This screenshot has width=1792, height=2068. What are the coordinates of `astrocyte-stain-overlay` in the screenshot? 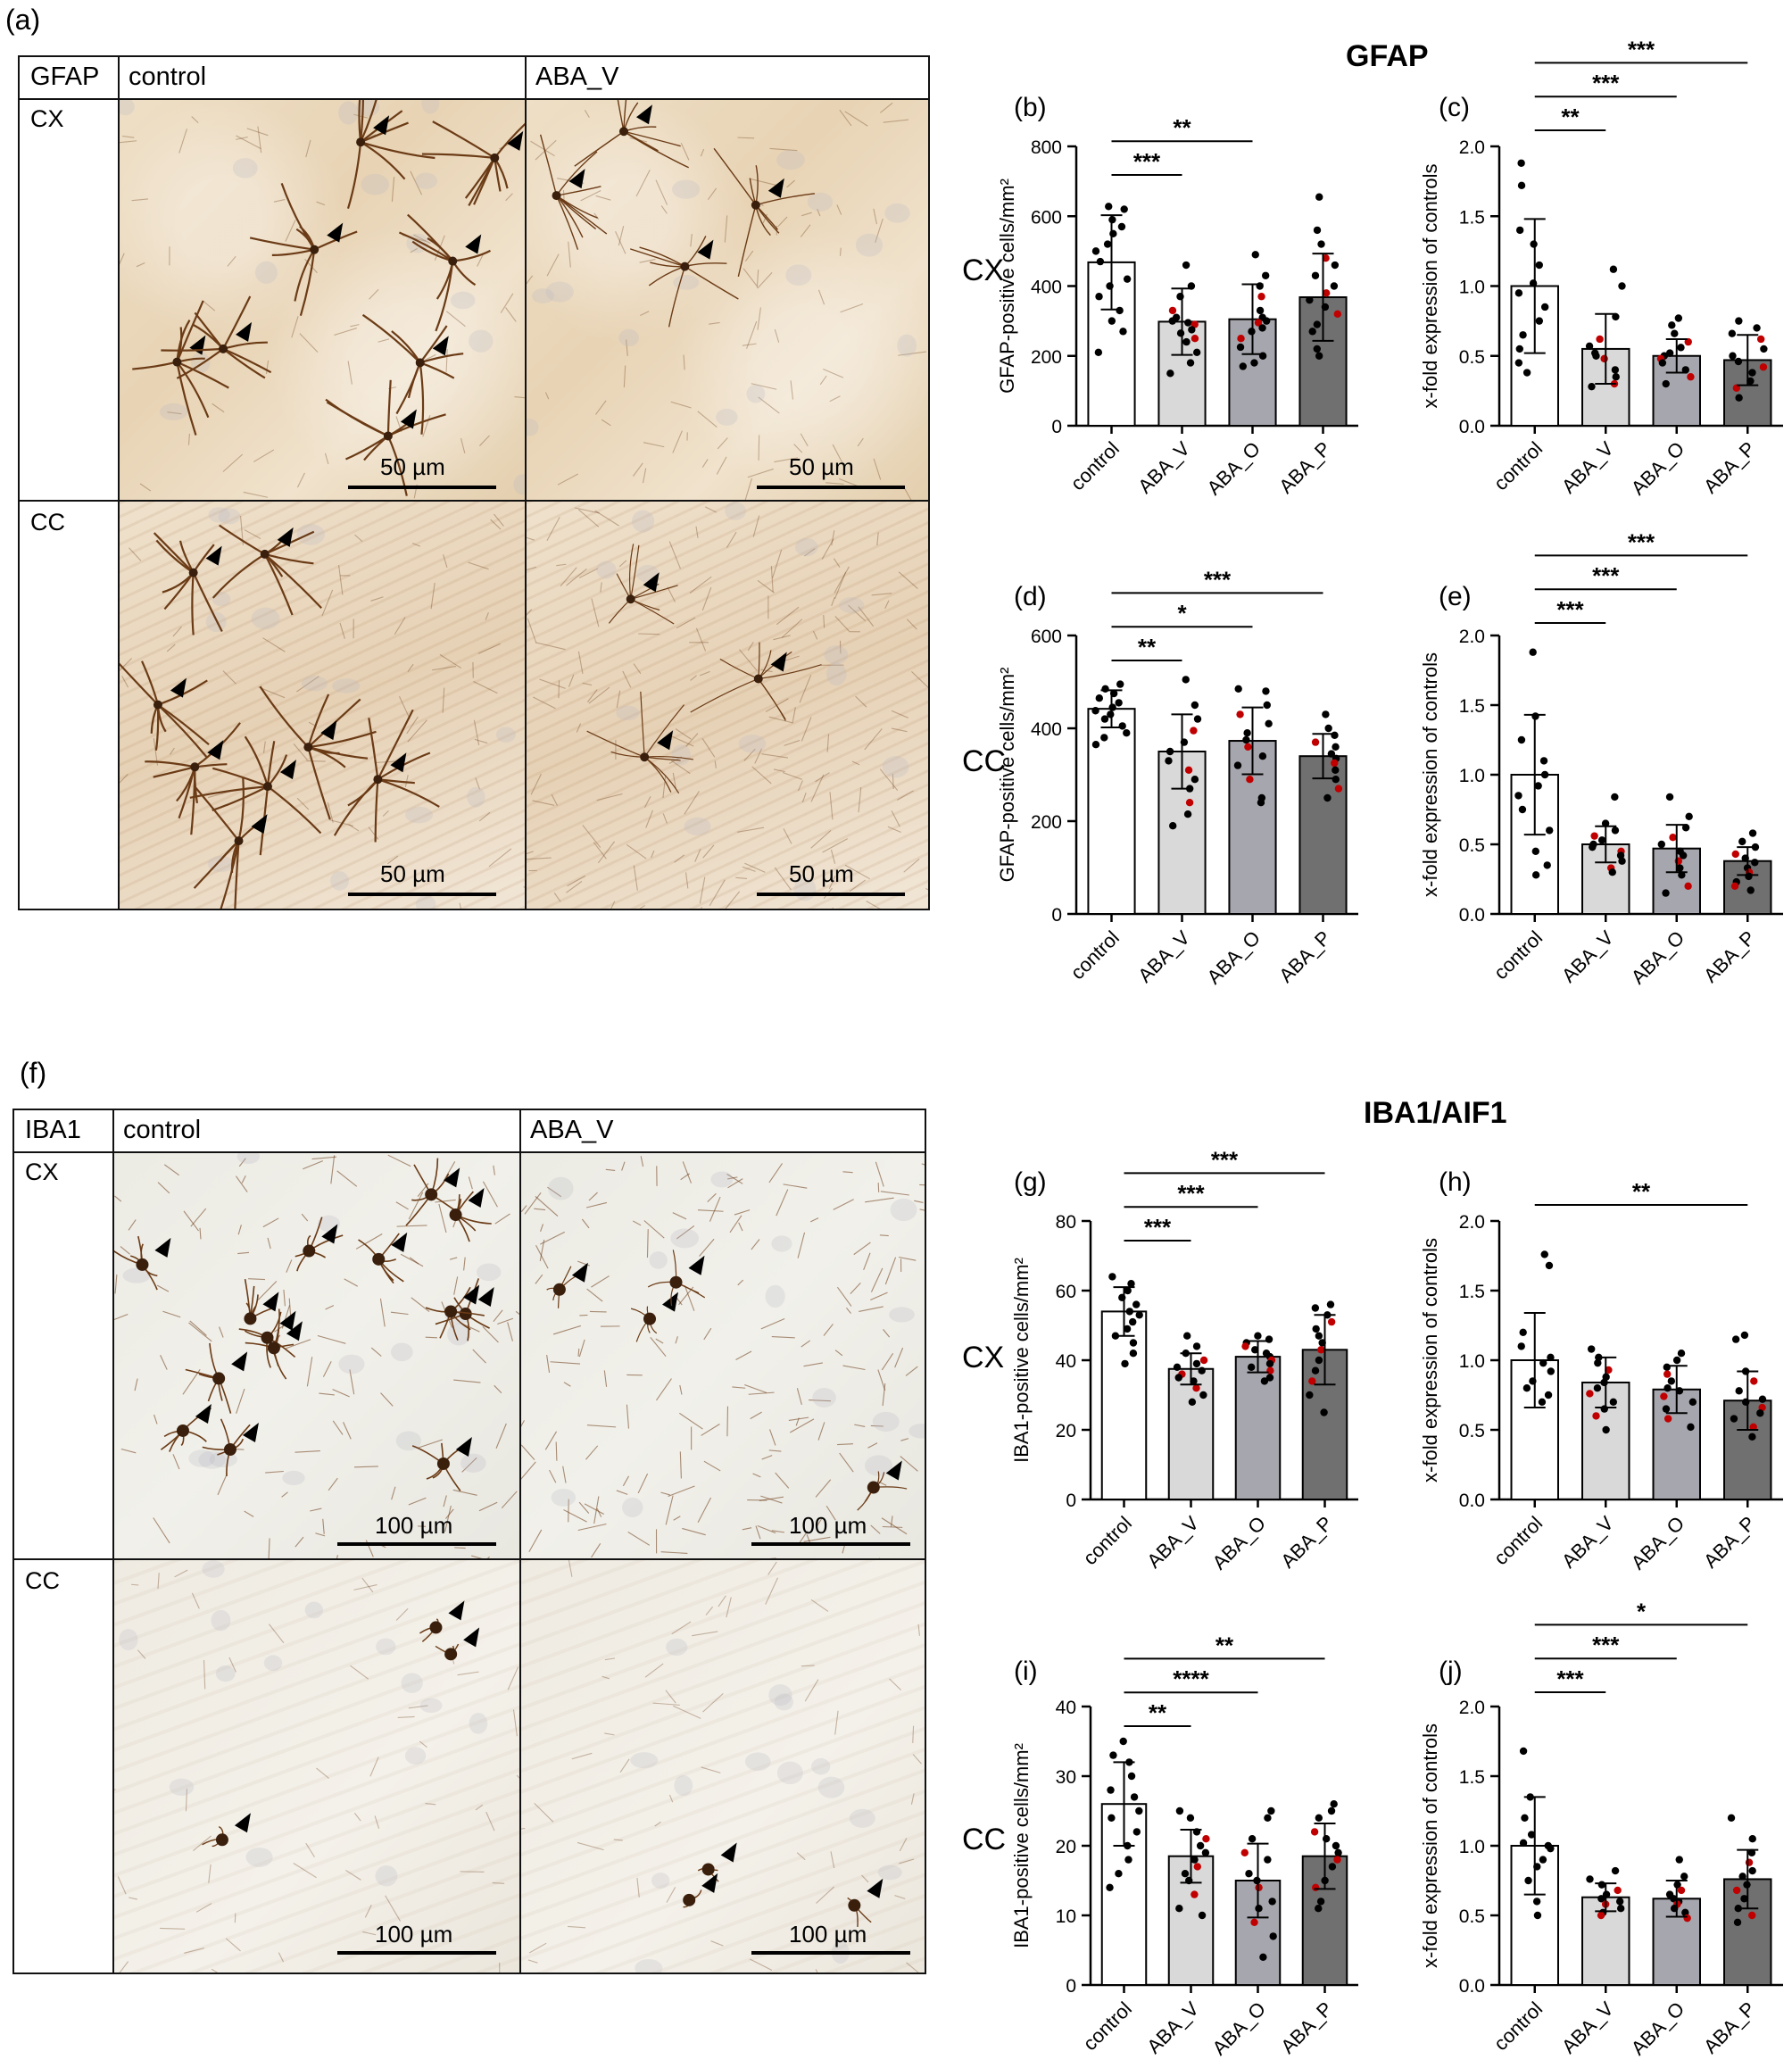 It's located at (322, 708).